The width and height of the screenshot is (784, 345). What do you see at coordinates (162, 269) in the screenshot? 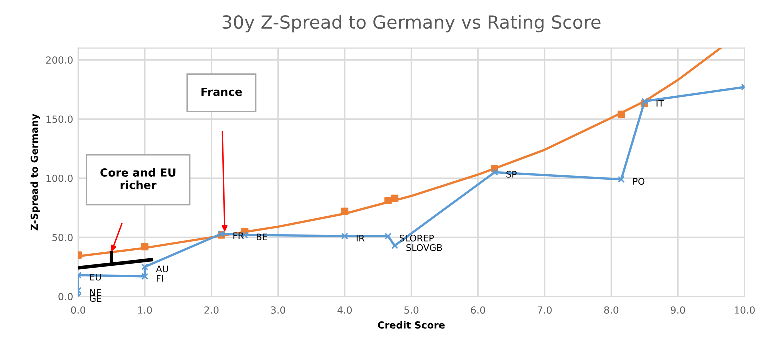
I see `annotation: AU` at bounding box center [162, 269].